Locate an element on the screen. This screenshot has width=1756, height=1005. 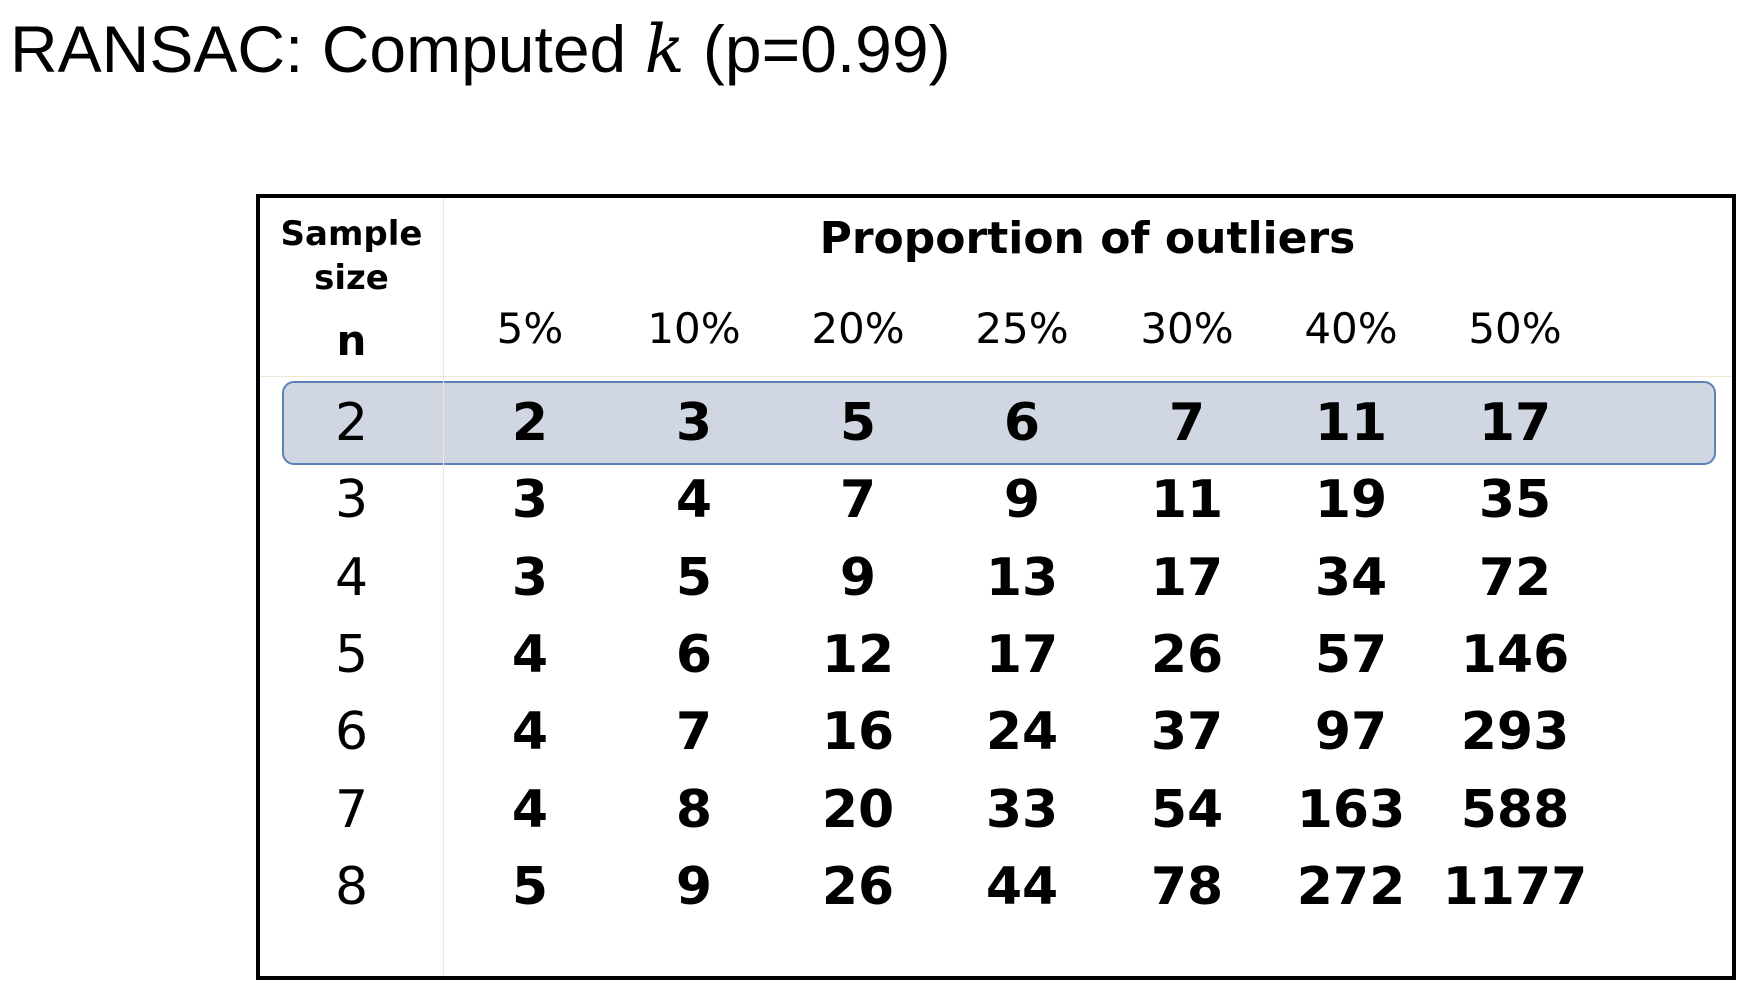
k-value-cell: 20 is located at coordinates (858, 810).